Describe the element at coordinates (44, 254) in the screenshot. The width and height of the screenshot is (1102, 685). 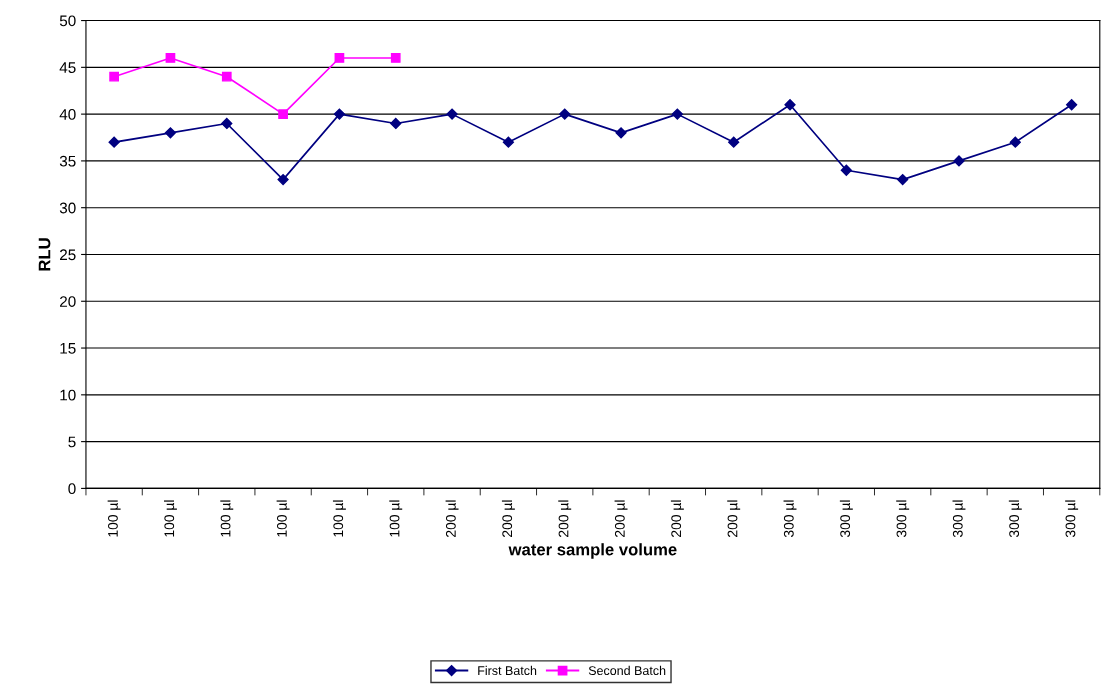
I see `y-axis-title: RLU` at that location.